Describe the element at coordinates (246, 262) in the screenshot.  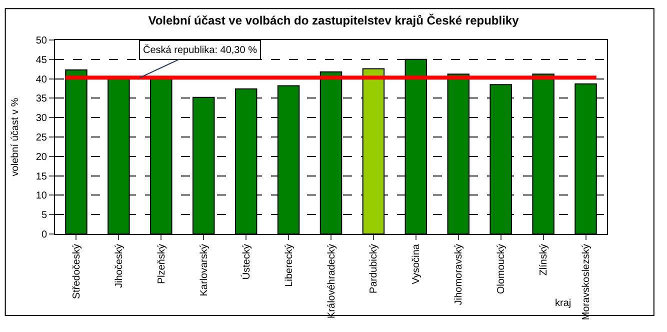
I see `x-tick-label: Ústecký` at that location.